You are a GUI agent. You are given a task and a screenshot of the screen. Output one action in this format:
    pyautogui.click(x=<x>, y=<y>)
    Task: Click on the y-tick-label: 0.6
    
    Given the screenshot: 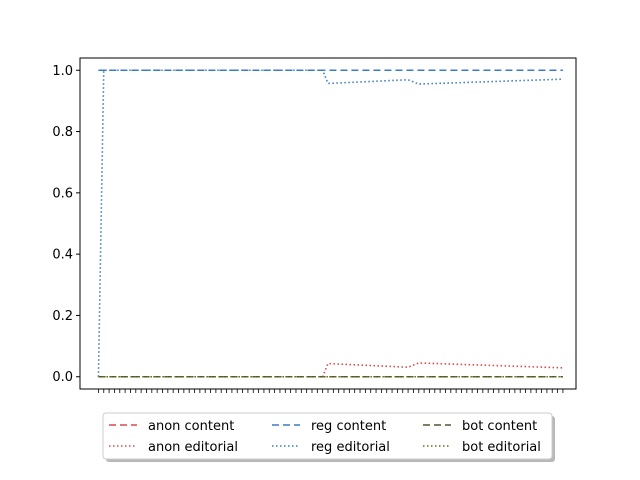 What is the action you would take?
    pyautogui.click(x=62, y=193)
    